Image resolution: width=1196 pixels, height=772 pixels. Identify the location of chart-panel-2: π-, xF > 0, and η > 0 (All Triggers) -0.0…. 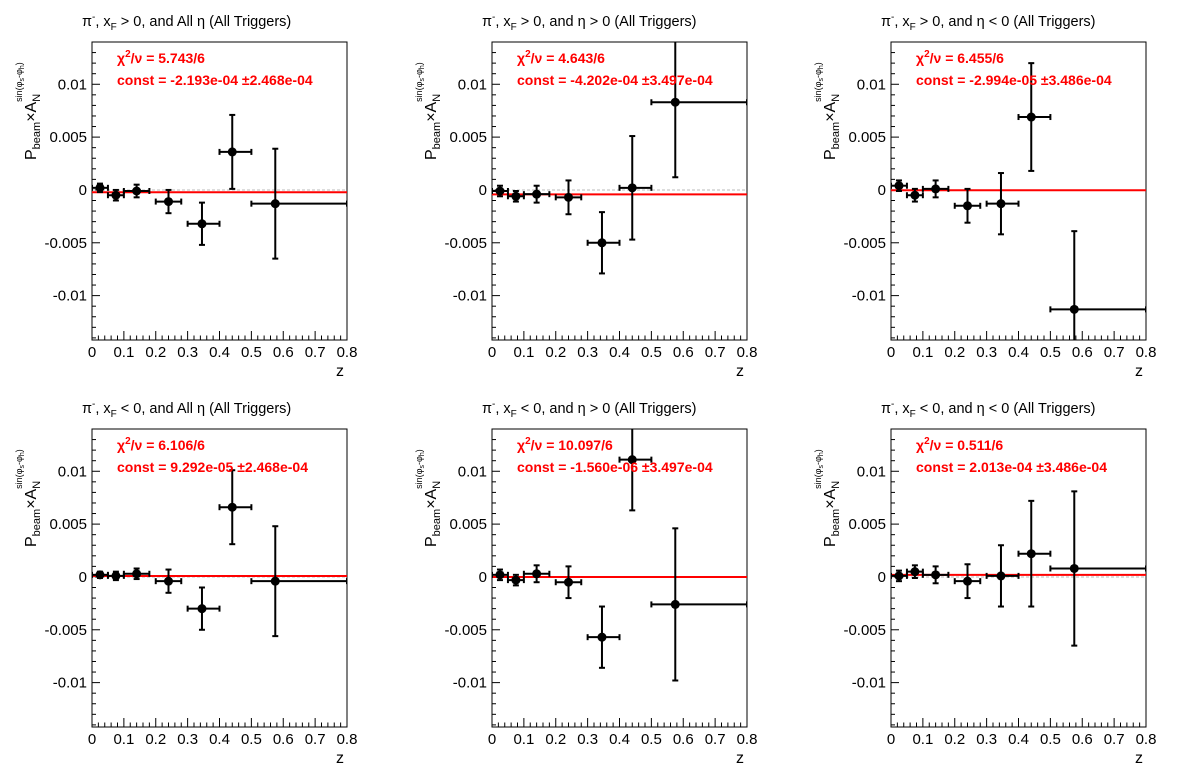
(585, 196).